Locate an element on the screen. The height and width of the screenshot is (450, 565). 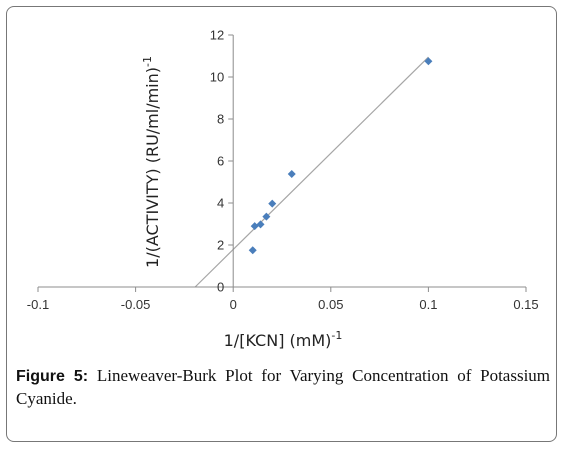
y-tick-label: 10 is located at coordinates (217, 77).